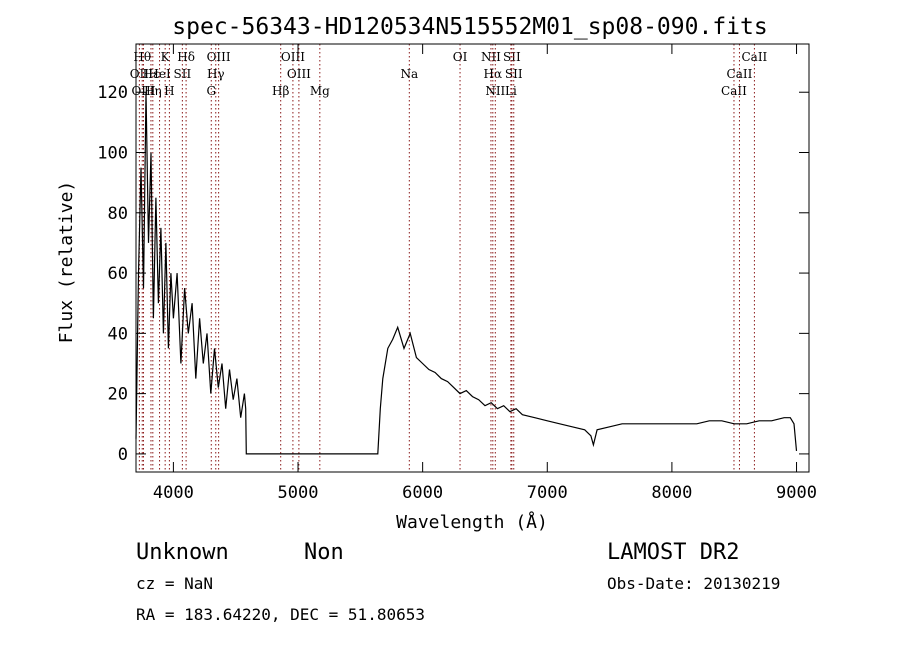 The width and height of the screenshot is (900, 649). What do you see at coordinates (118, 274) in the screenshot?
I see `y-tick-label-60: 60` at bounding box center [118, 274].